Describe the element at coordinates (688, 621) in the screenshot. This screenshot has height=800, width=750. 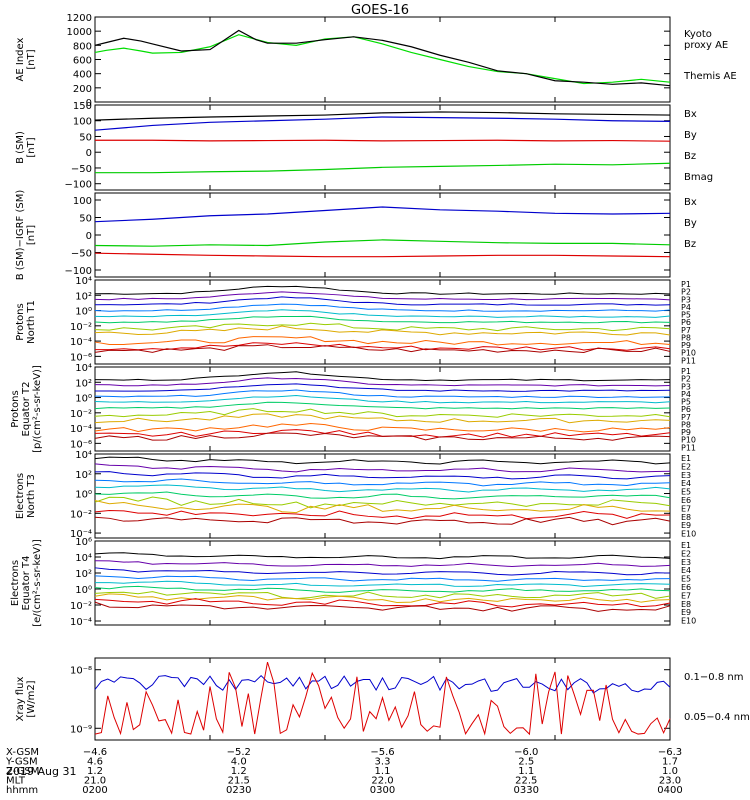
I see `channel-label: E10` at that location.